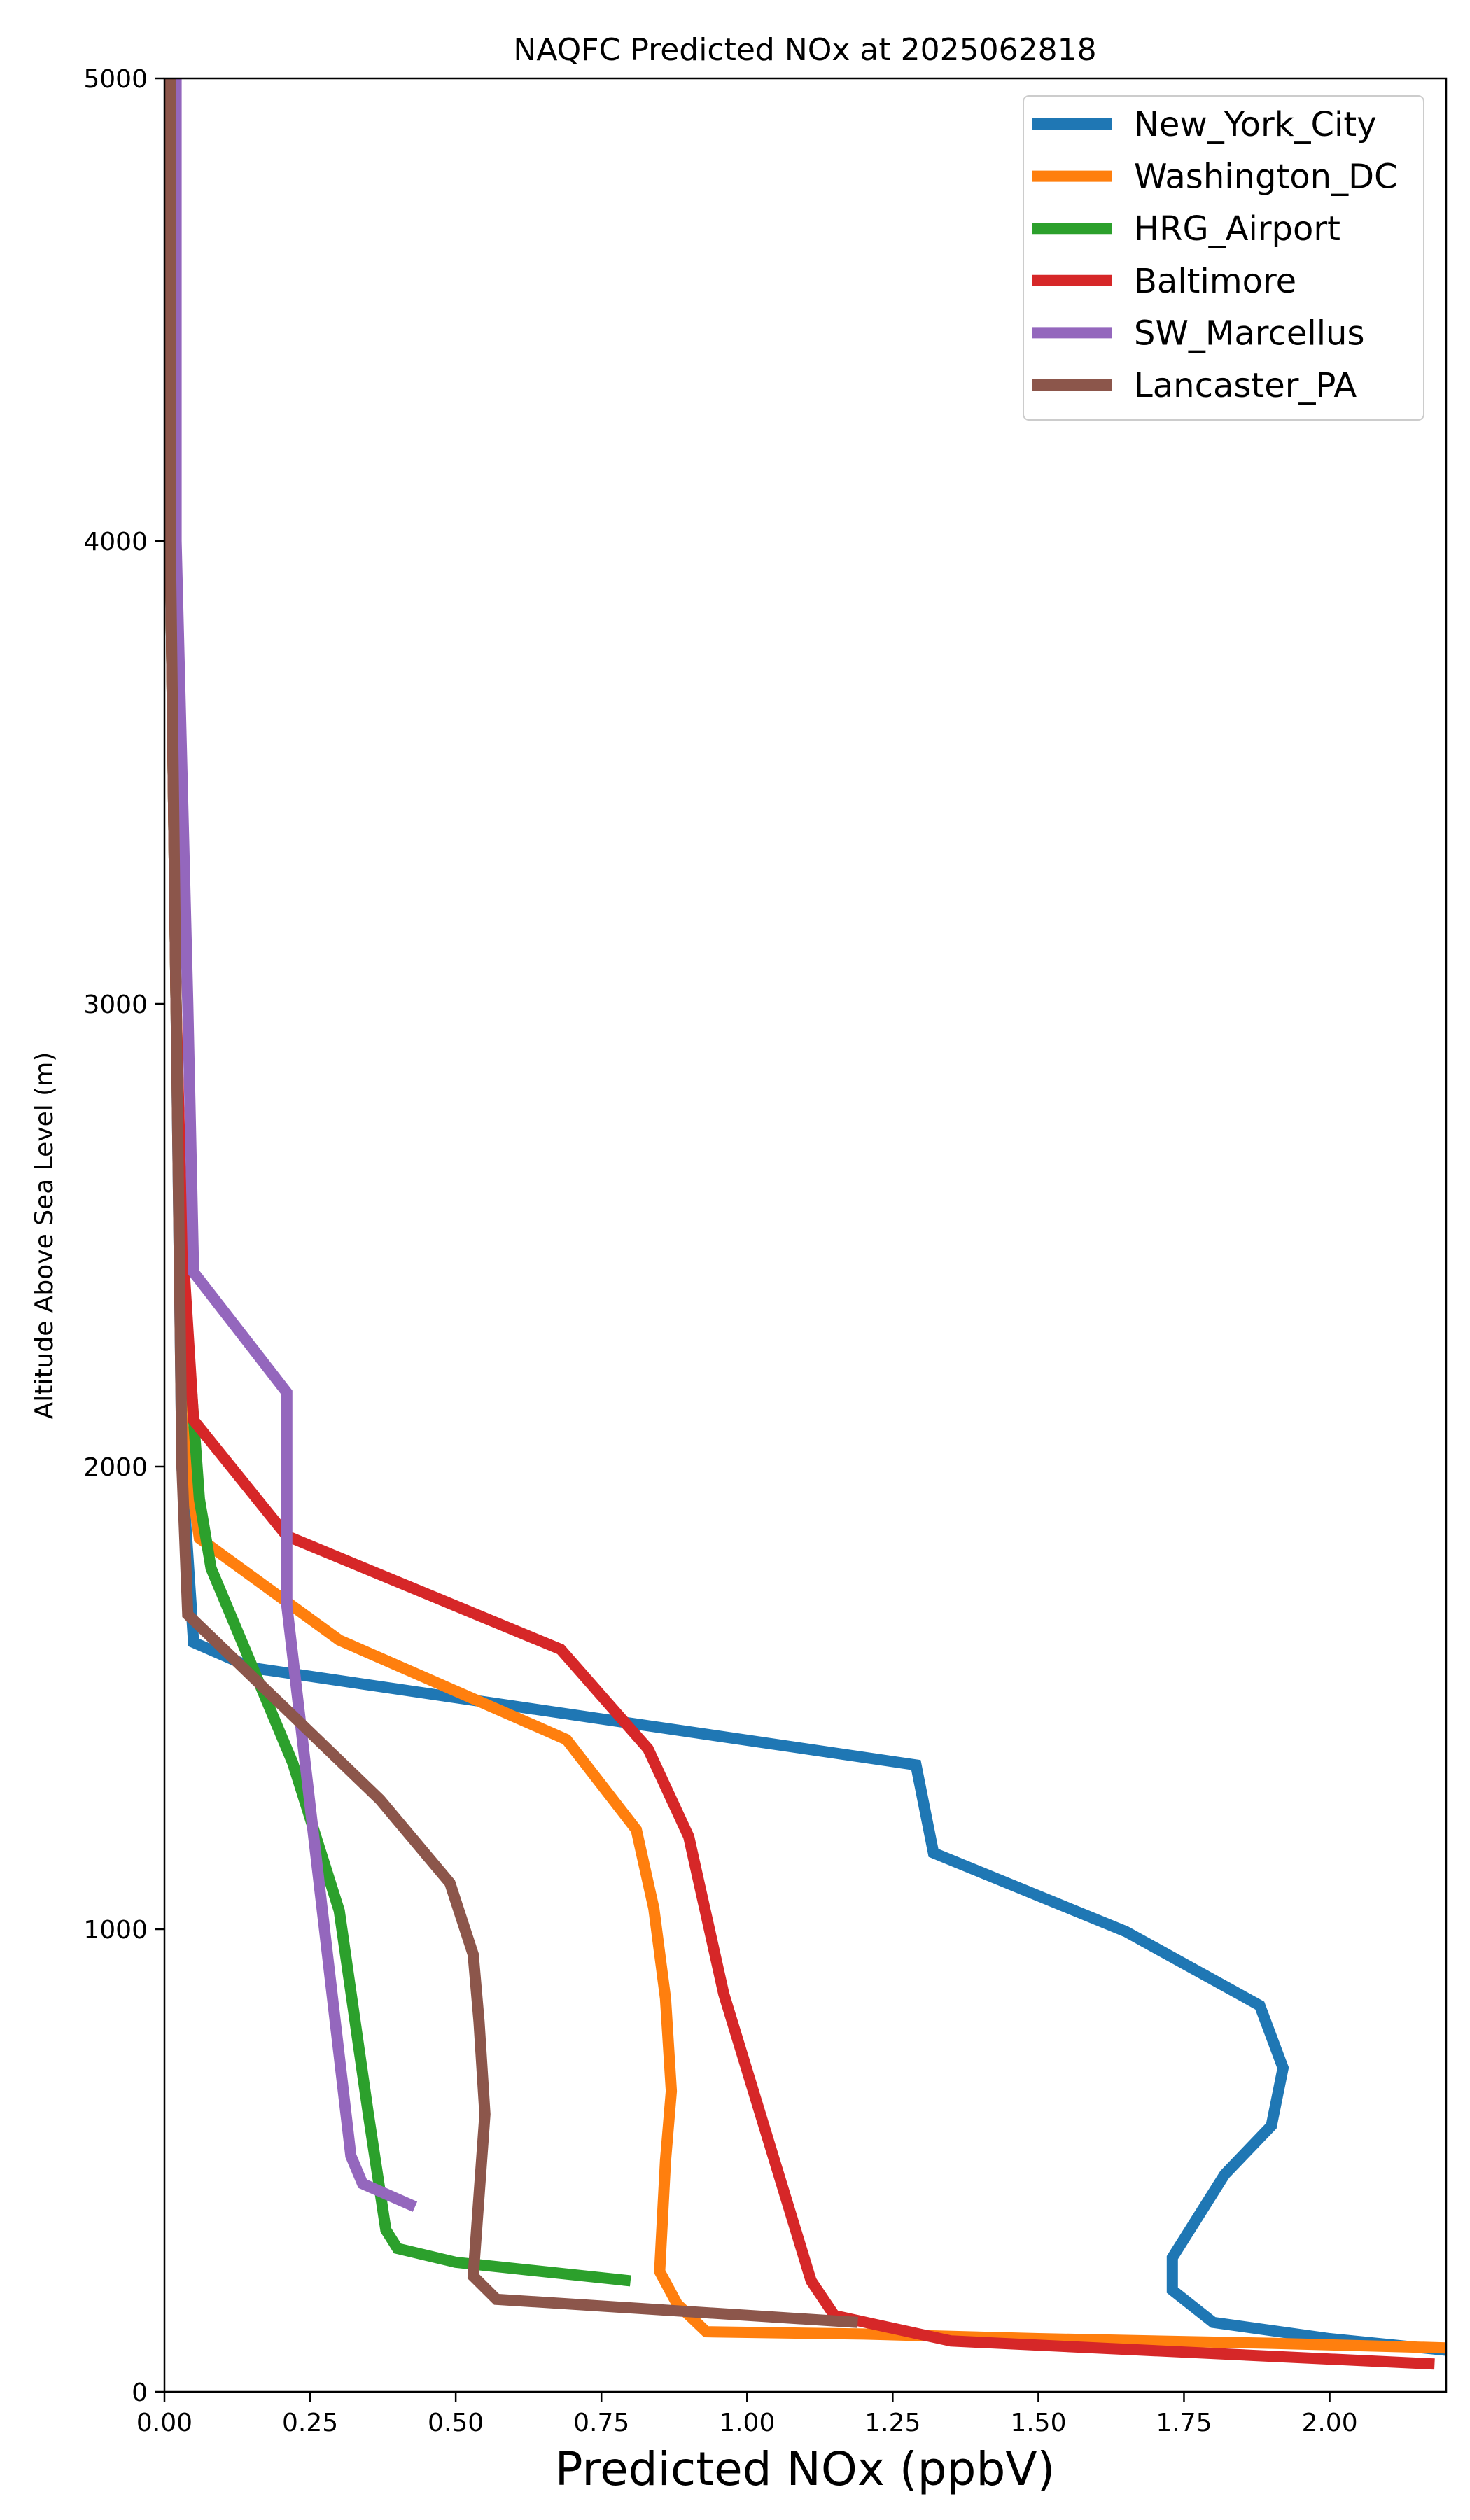 Image resolution: width=1470 pixels, height=2520 pixels. Describe the element at coordinates (892, 2423) in the screenshot. I see `x-tick-label: 1.25` at that location.